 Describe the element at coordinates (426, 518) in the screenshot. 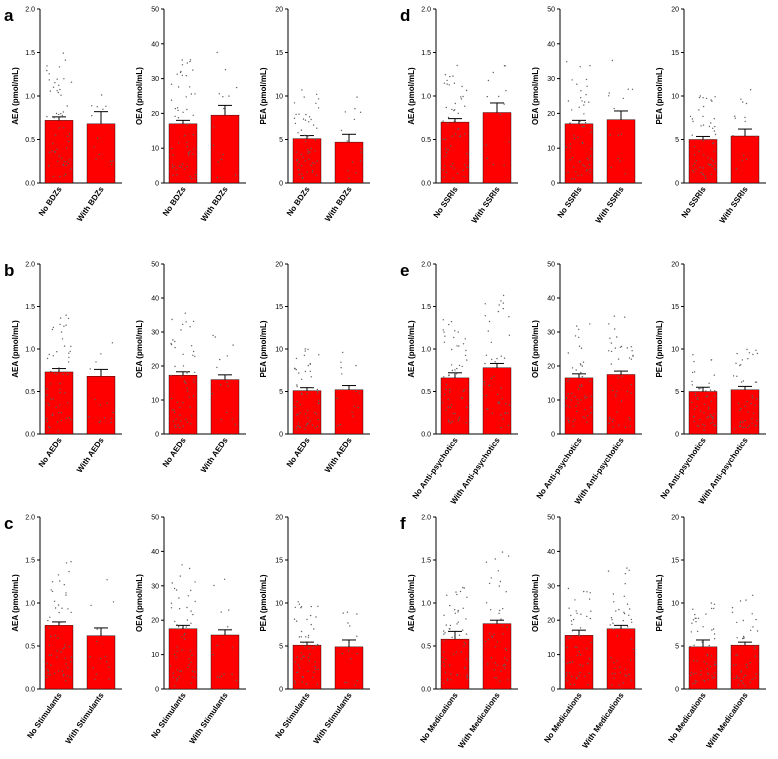

I see `y-tick-label: 2.0` at that location.